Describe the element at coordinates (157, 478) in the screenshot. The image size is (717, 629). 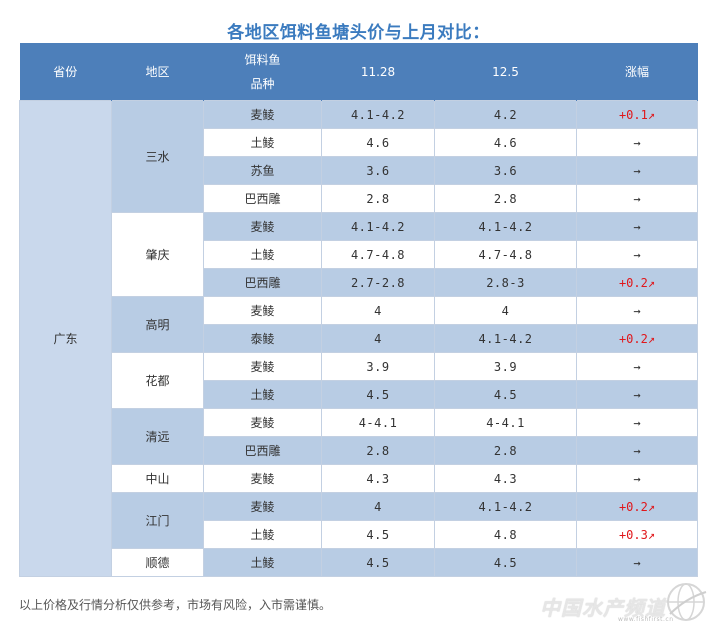
I see `region-cell: 中山` at that location.